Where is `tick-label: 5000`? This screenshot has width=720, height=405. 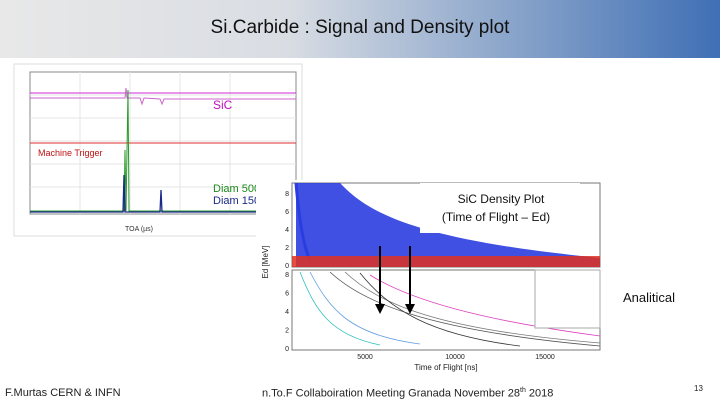 tick-label: 5000 is located at coordinates (365, 357).